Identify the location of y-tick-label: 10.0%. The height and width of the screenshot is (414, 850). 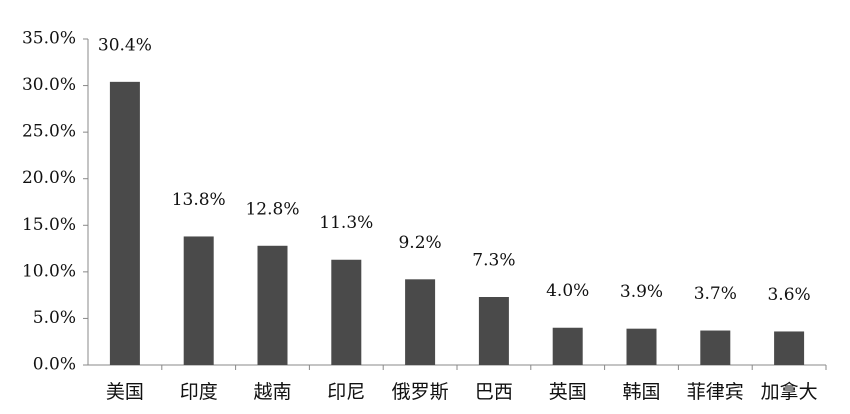
(49, 271).